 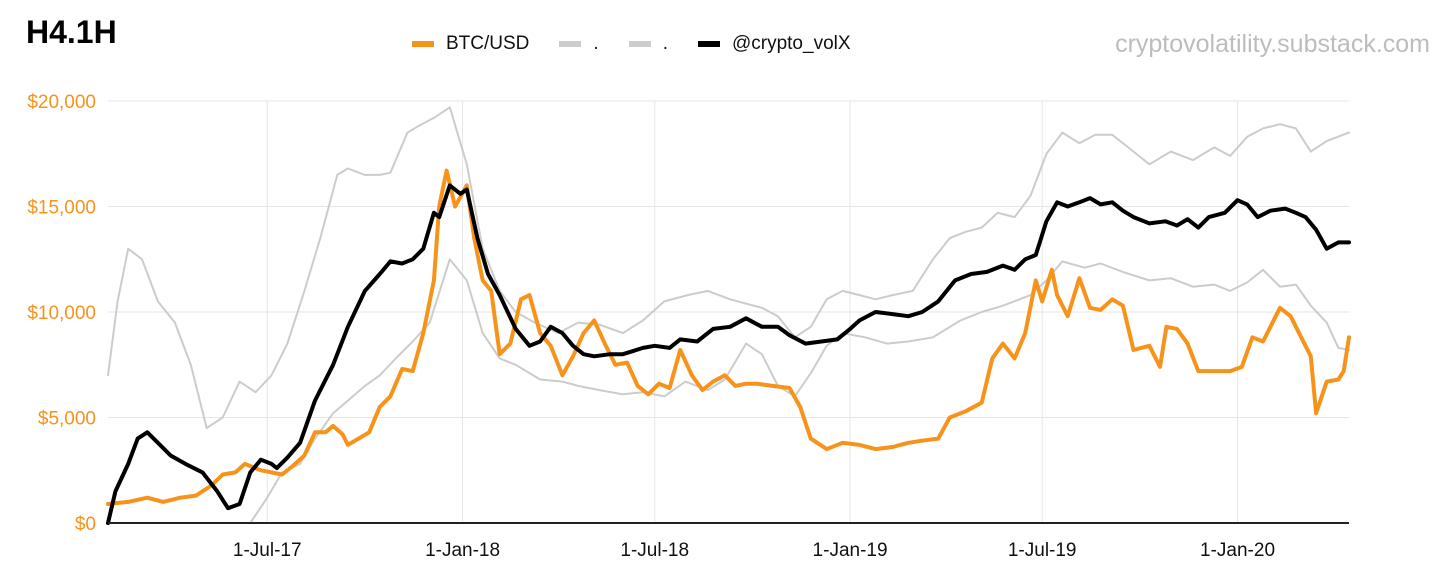 I want to click on legend-item-upper-band: ., so click(x=579, y=44).